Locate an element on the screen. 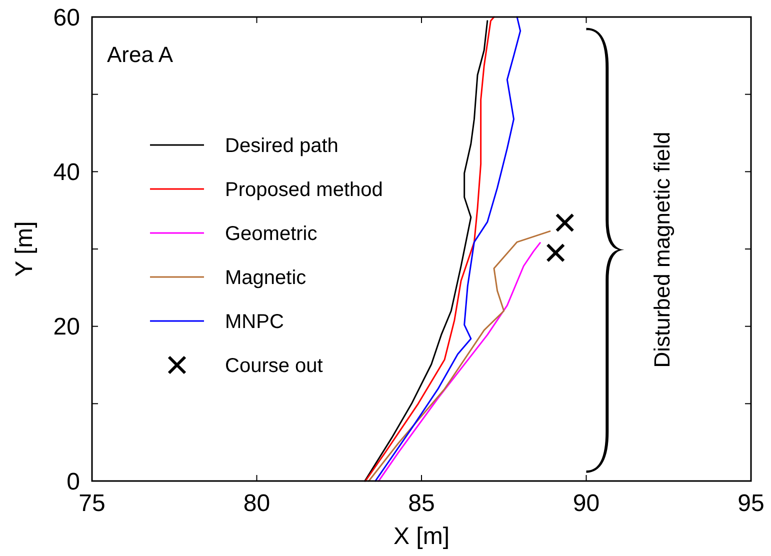  y-tick-label: 0 is located at coordinates (73, 482).